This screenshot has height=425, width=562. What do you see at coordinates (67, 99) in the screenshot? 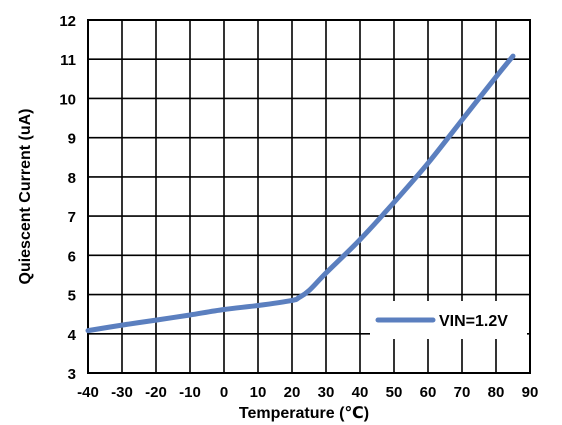
I see `y-tick-label: 10` at bounding box center [67, 99].